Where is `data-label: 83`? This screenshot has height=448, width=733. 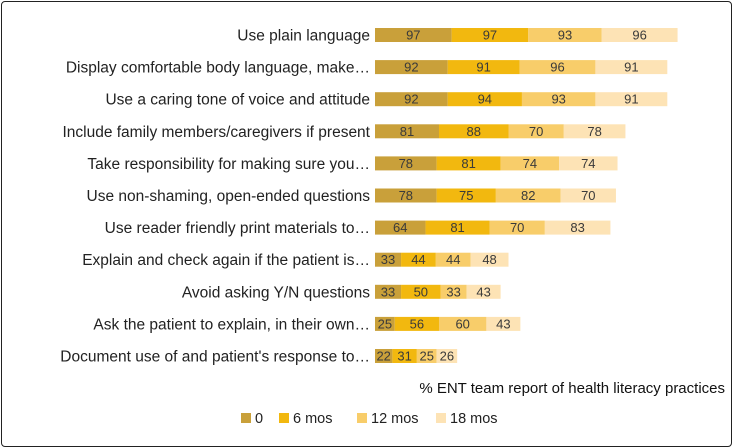
data-label: 83 is located at coordinates (577, 227).